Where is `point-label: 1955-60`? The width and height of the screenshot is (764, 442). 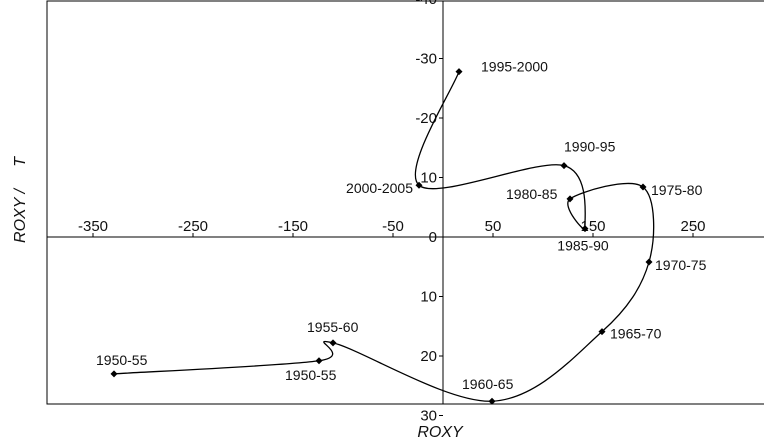
point-label: 1955-60 is located at coordinates (333, 327).